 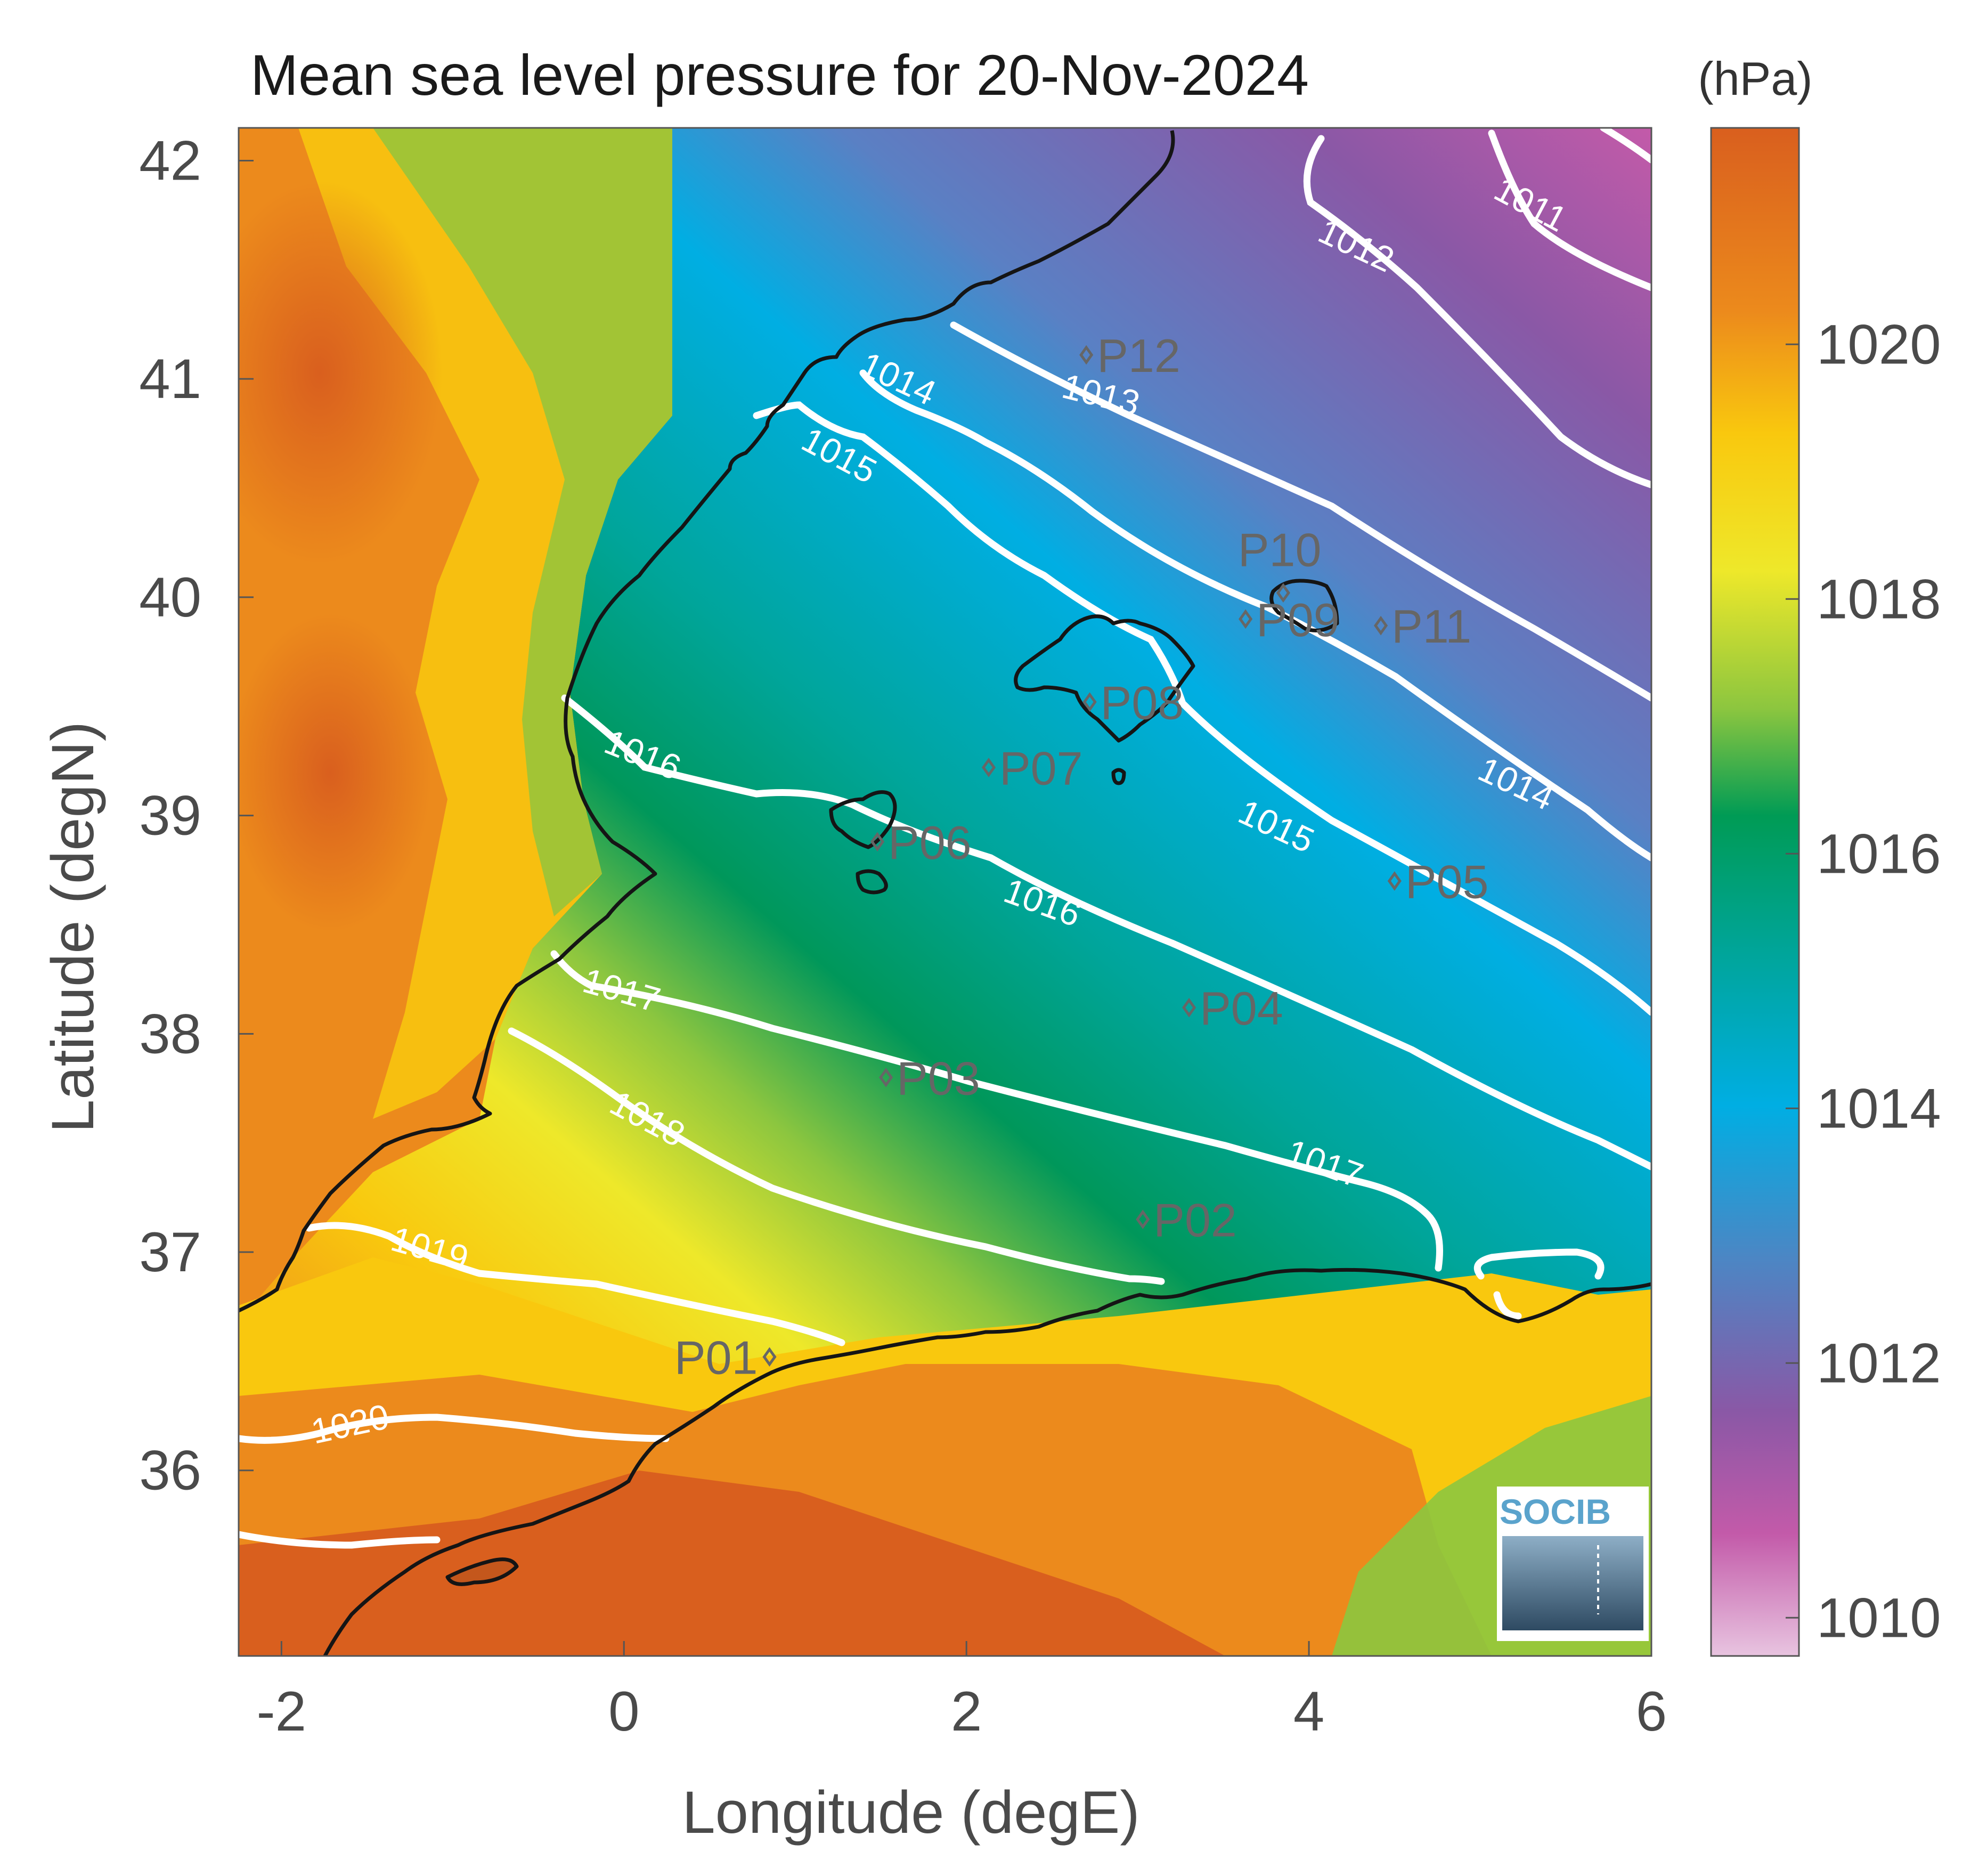 I want to click on station-marker-p08, so click(x=1089, y=702).